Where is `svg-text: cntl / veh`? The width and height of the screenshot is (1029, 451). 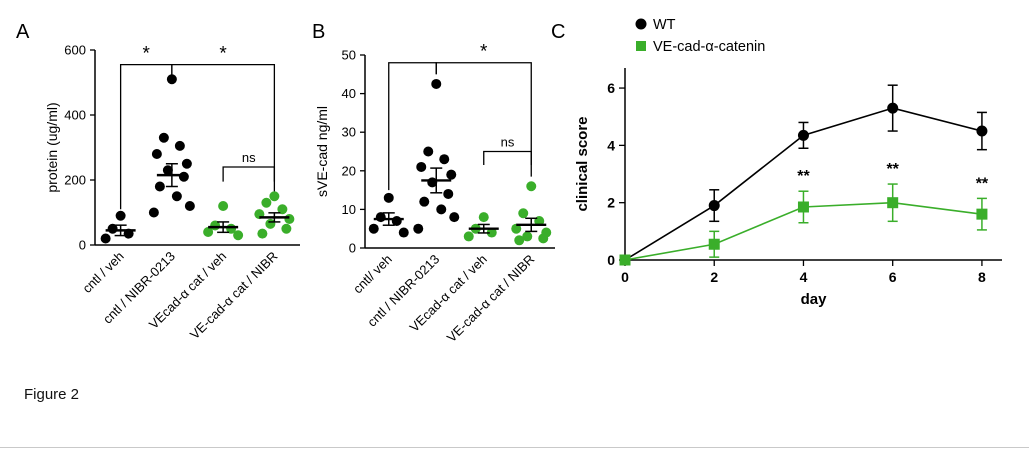
svg-text: cntl / veh is located at coordinates (102, 272).